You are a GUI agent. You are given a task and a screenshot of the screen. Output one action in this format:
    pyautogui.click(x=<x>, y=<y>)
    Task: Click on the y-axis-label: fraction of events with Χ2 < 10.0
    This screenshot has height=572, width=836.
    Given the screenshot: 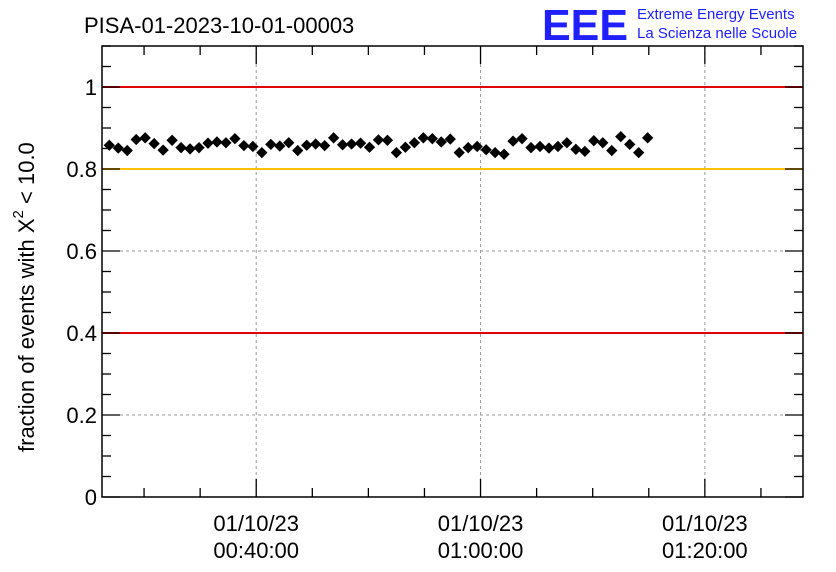 What is the action you would take?
    pyautogui.click(x=24, y=297)
    